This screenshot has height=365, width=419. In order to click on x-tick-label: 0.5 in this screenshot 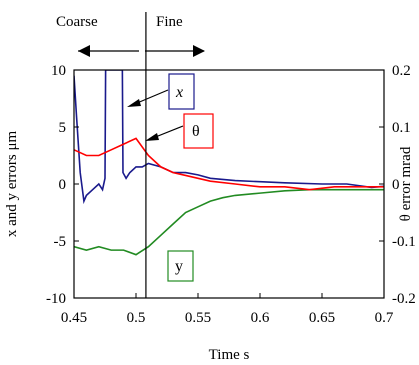, I will do `click(136, 318)`.